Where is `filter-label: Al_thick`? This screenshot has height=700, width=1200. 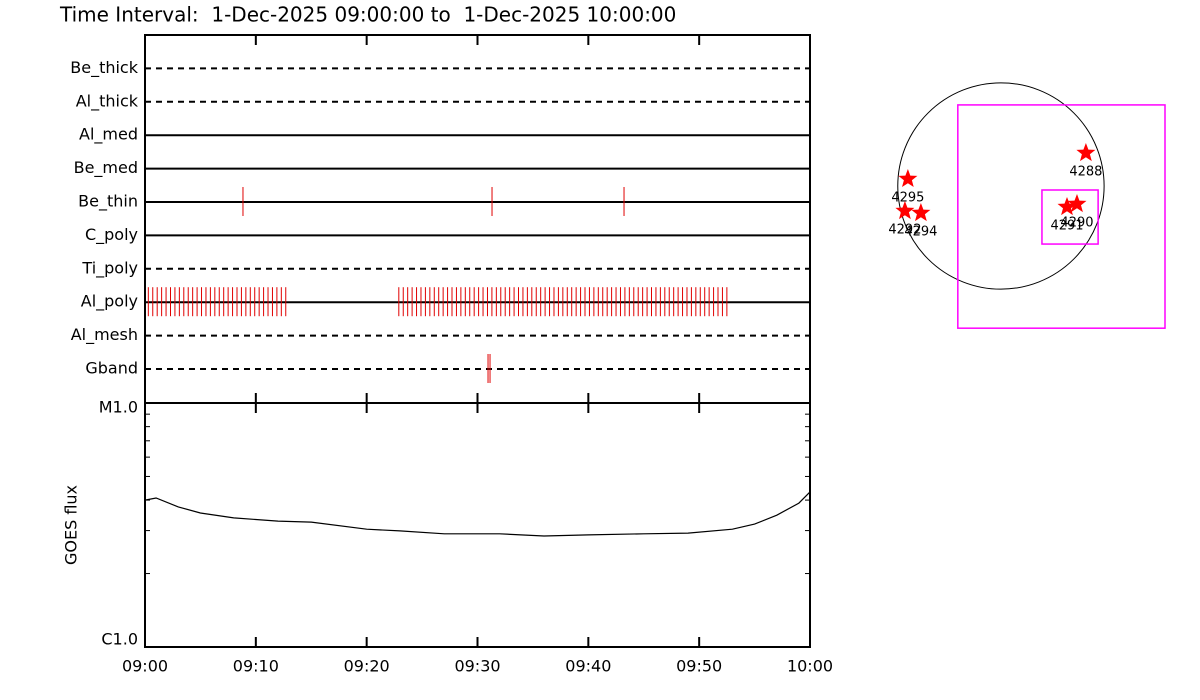 filter-label: Al_thick is located at coordinates (107, 101).